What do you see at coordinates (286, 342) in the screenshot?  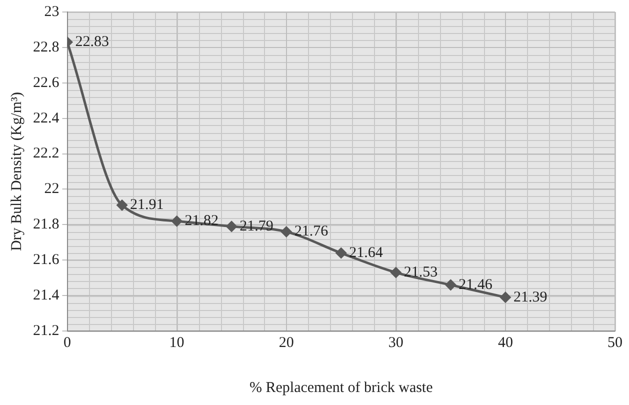 I see `x-tick-label: 20` at bounding box center [286, 342].